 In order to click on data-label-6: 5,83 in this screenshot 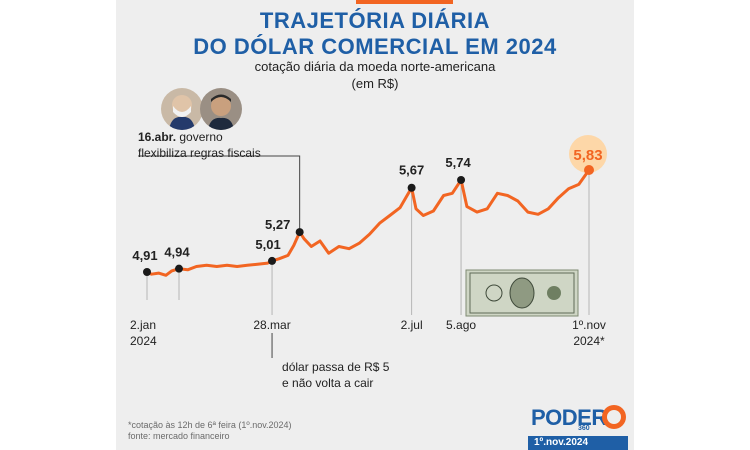, I will do `click(587, 155)`.